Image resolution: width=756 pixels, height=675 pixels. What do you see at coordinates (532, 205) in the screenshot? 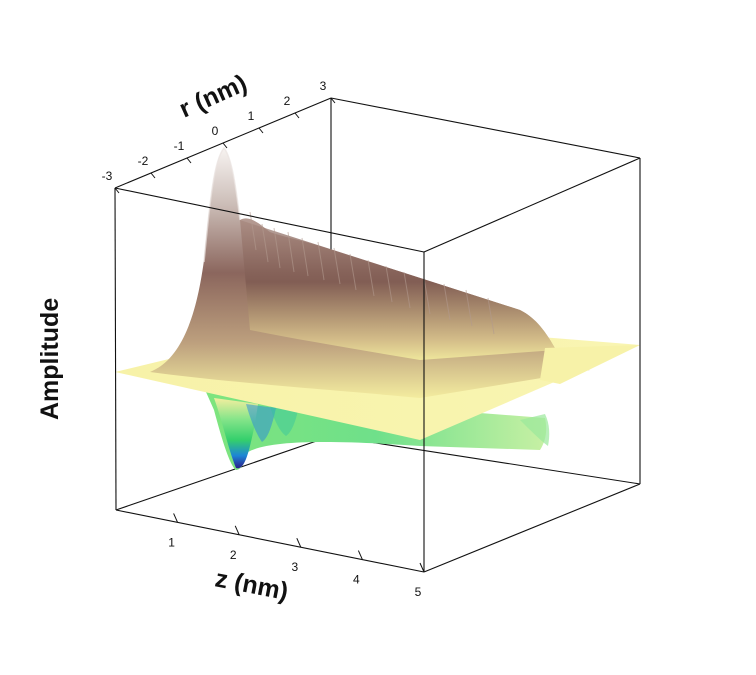
I see `box-edge-top-right` at bounding box center [532, 205].